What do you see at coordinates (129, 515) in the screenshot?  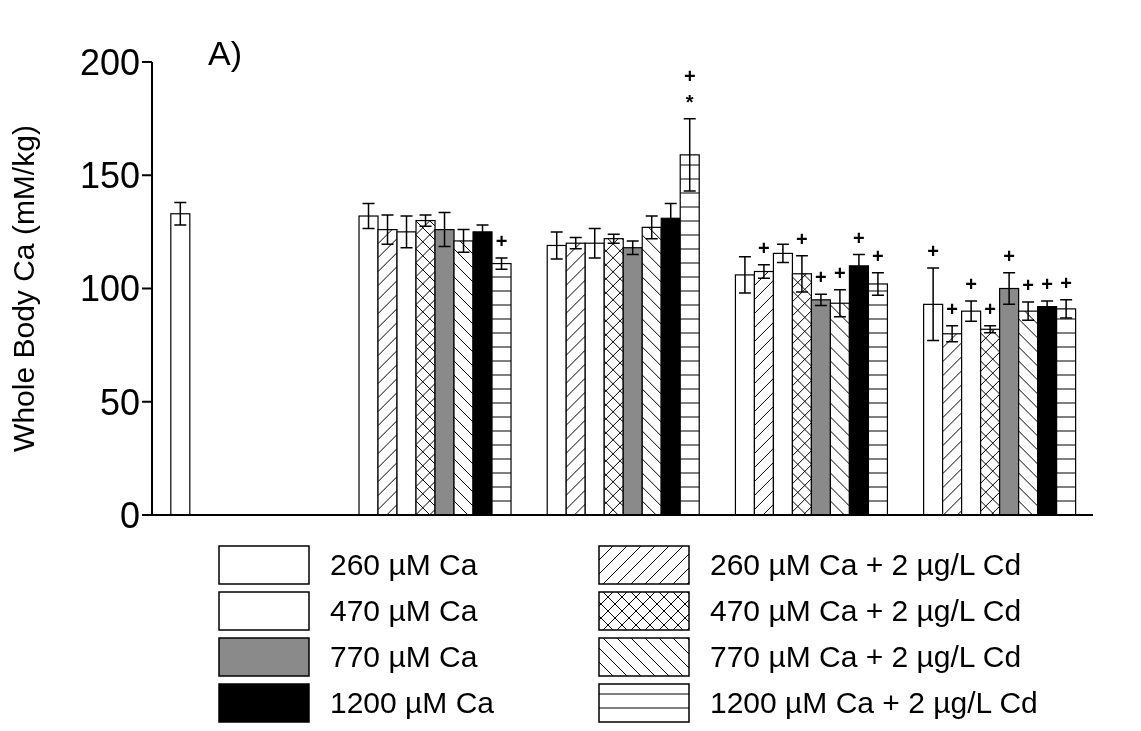 I see `y-tick-label: 0` at bounding box center [129, 515].